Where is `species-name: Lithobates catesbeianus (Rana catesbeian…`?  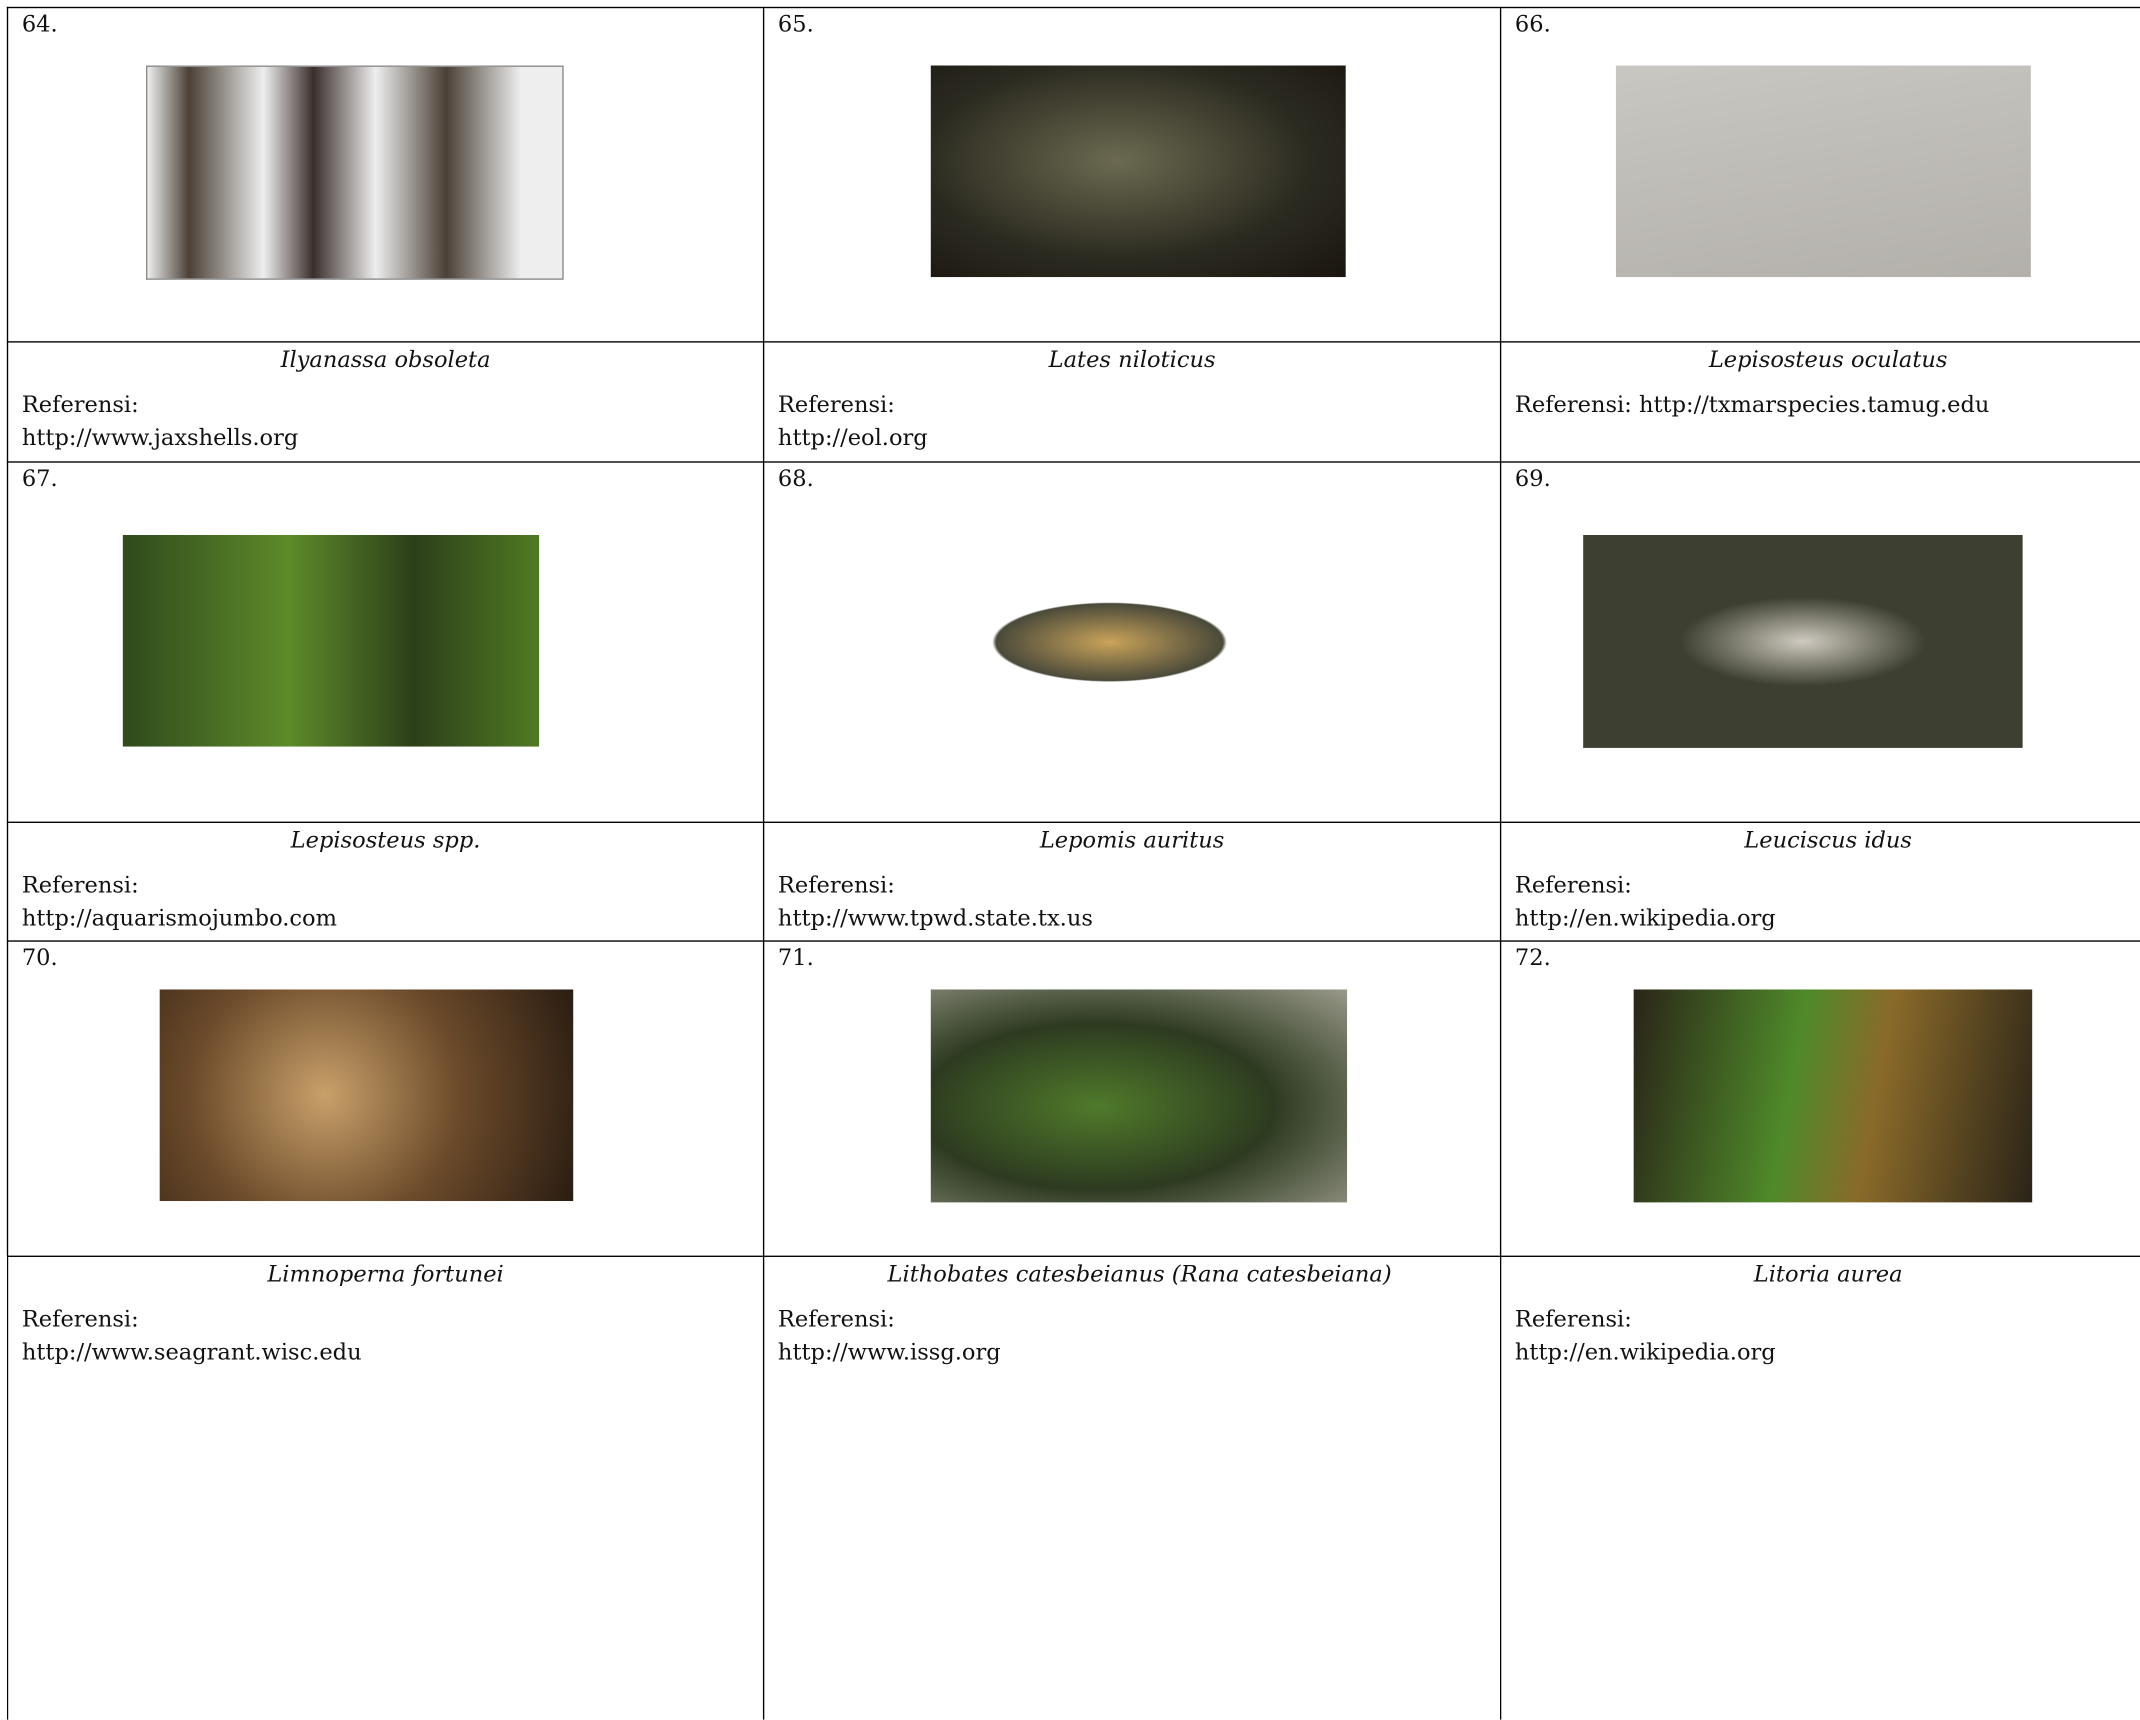
species-name: Lithobates catesbeianus (Rana catesbeian… is located at coordinates (1139, 1274).